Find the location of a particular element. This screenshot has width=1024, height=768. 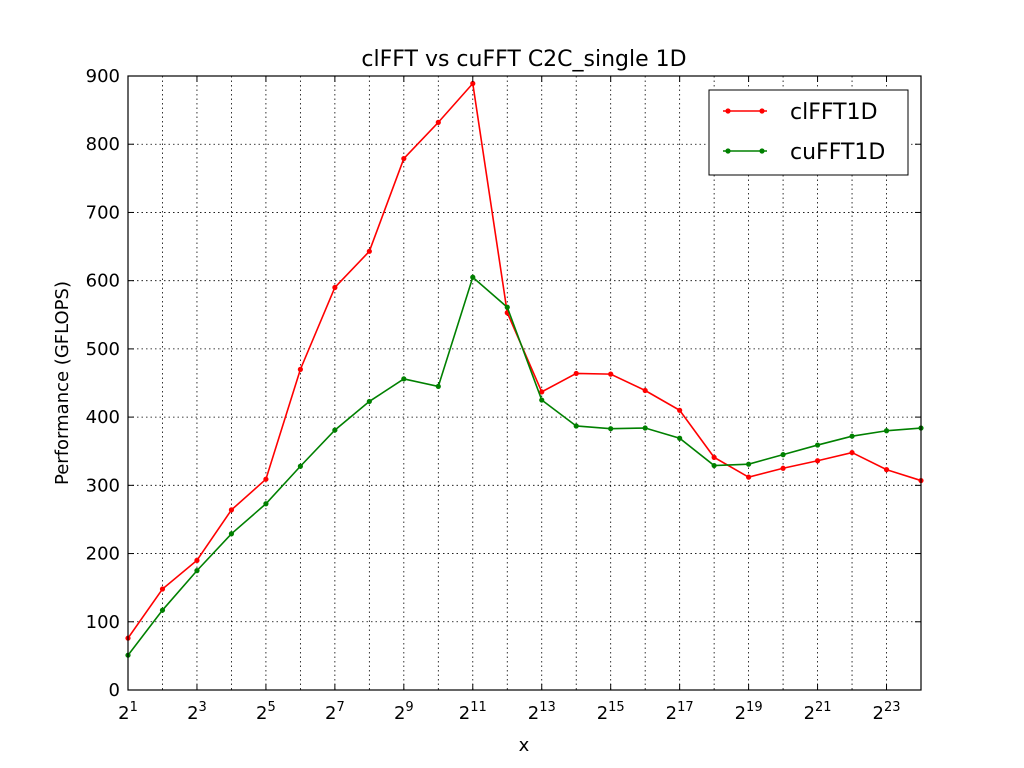

x-tick-exponent: 1 is located at coordinates (134, 707).